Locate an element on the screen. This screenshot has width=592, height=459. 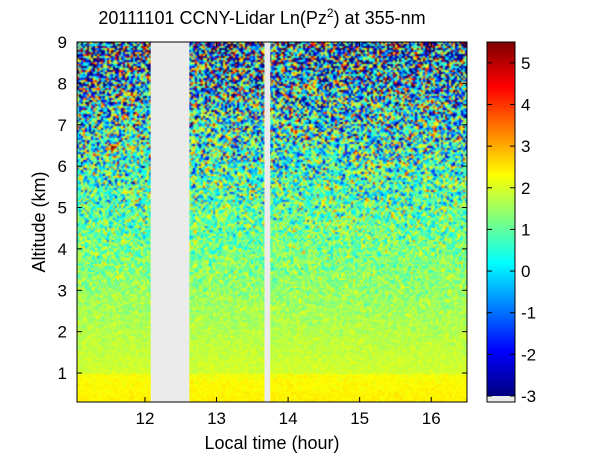
y-tick-label: 6 is located at coordinates (62, 166).